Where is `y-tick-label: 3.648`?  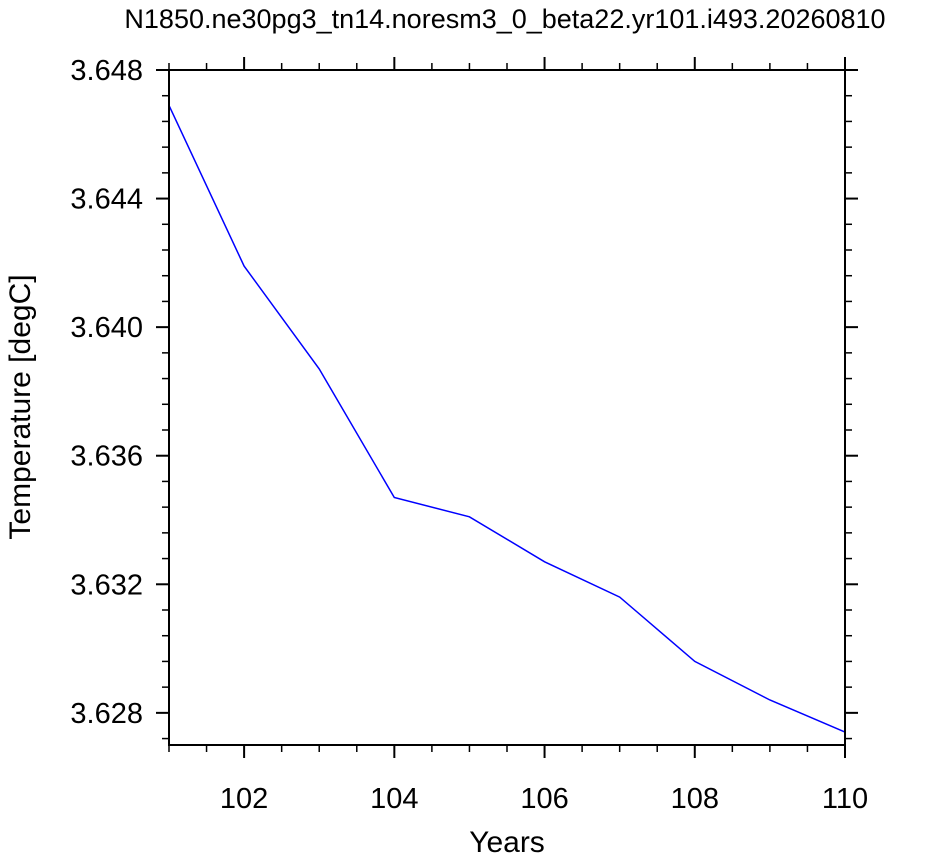
y-tick-label: 3.648 is located at coordinates (106, 71).